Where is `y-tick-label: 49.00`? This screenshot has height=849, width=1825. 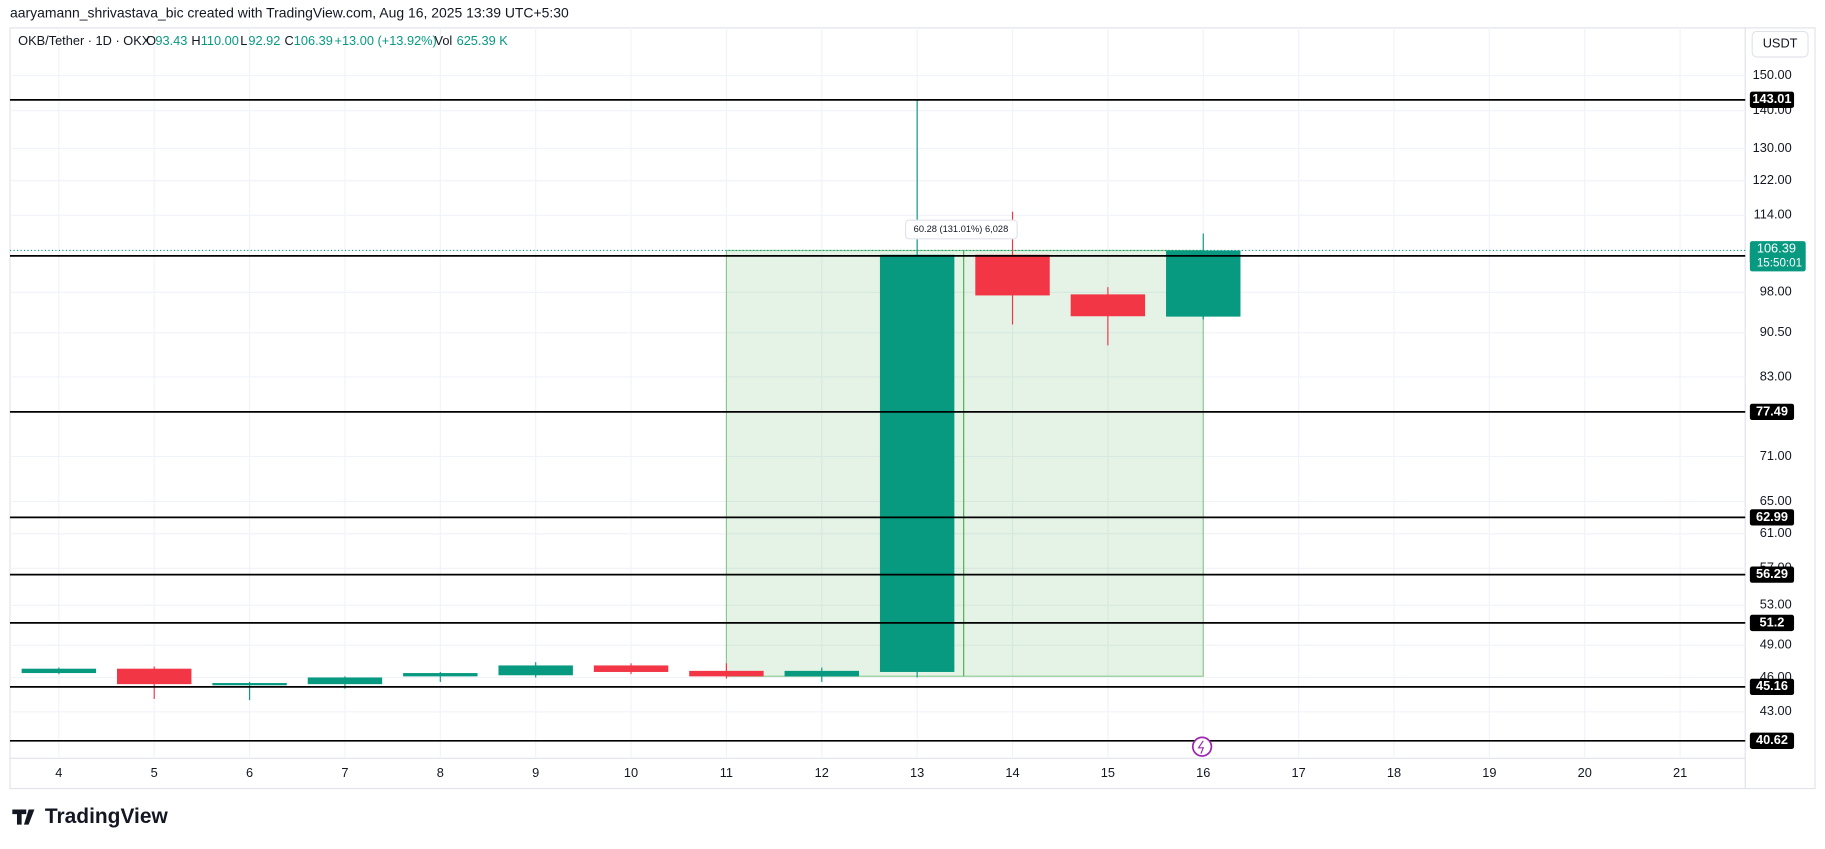 y-tick-label: 49.00 is located at coordinates (1776, 644).